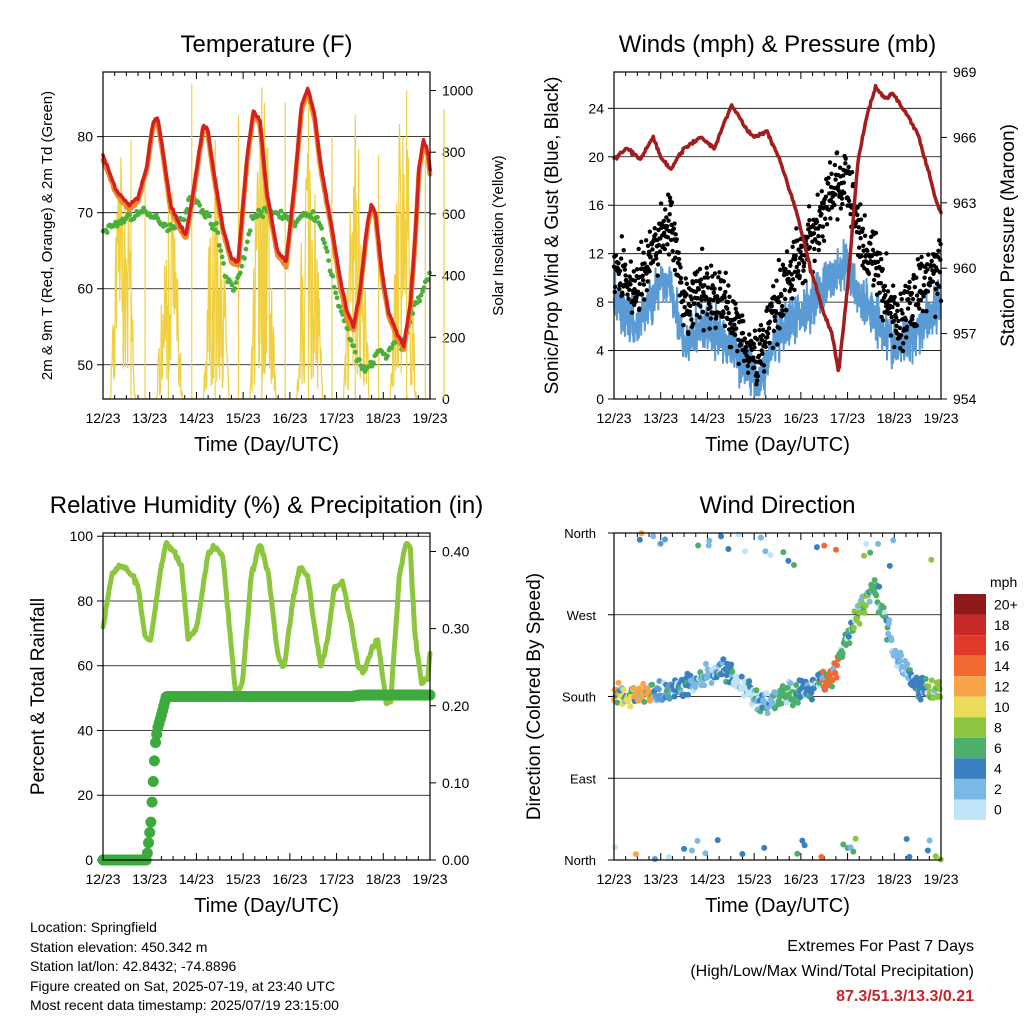 This screenshot has width=1024, height=1024. What do you see at coordinates (85, 213) in the screenshot?
I see `y-tick-label: 70` at bounding box center [85, 213].